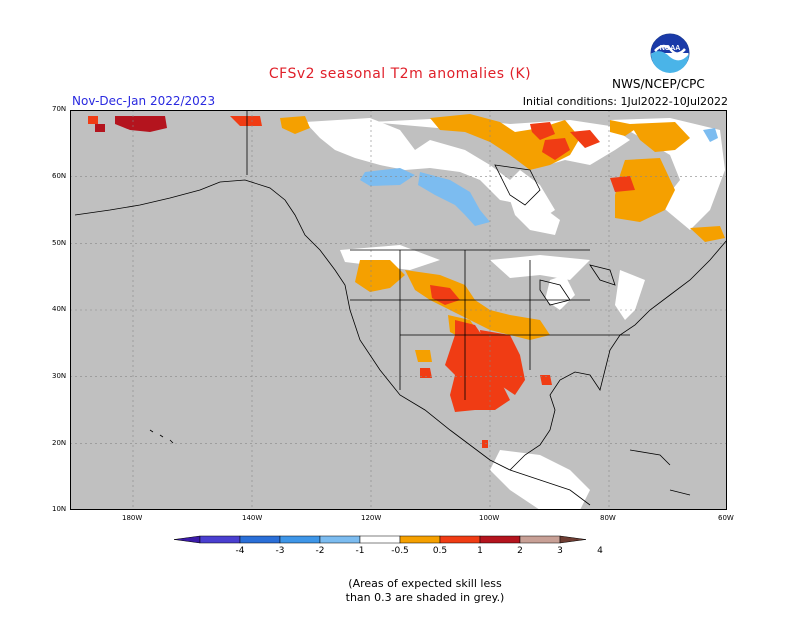 This screenshot has width=800, height=618. Describe the element at coordinates (425, 597) in the screenshot. I see `note-line-2: than 0.3 are shaded in grey.)` at that location.